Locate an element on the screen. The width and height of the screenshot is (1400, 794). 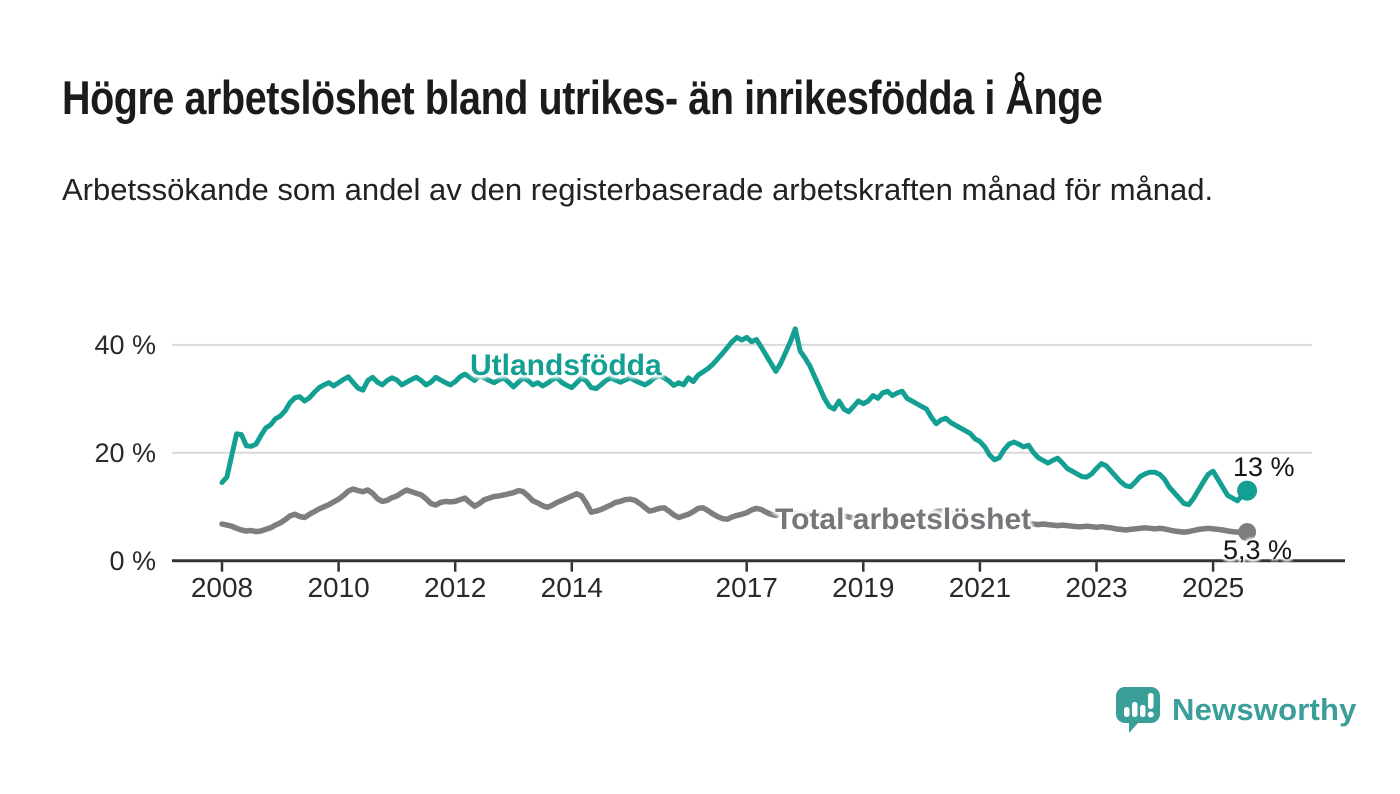
x-axis-tick-label: 2012 is located at coordinates (455, 587).